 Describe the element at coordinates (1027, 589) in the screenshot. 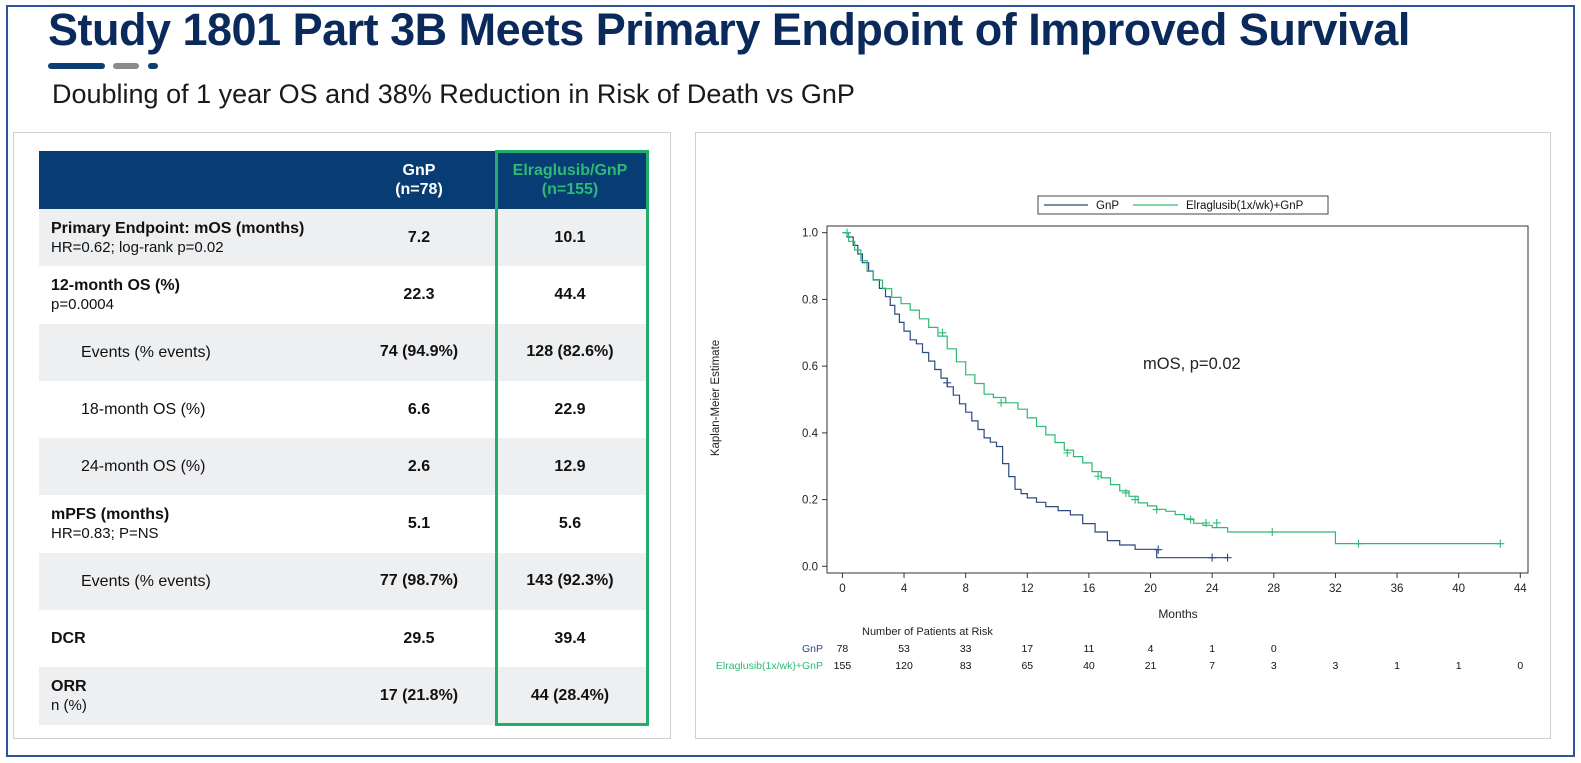

I see `x-tick-label: 12` at that location.